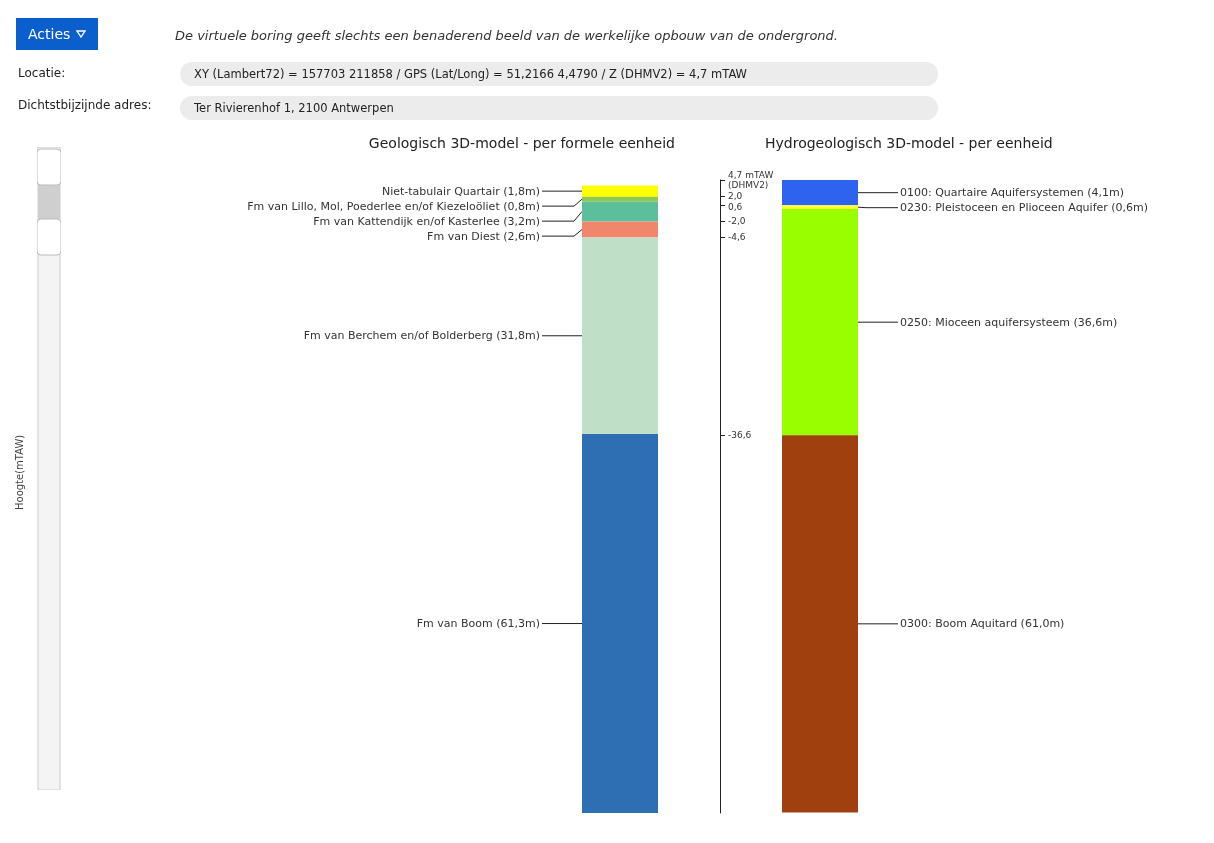 Image resolution: width=1214 pixels, height=843 pixels. What do you see at coordinates (294, 108) in the screenshot?
I see `text: Ter Rivierenhof 1, 2100 Antwerpen` at bounding box center [294, 108].